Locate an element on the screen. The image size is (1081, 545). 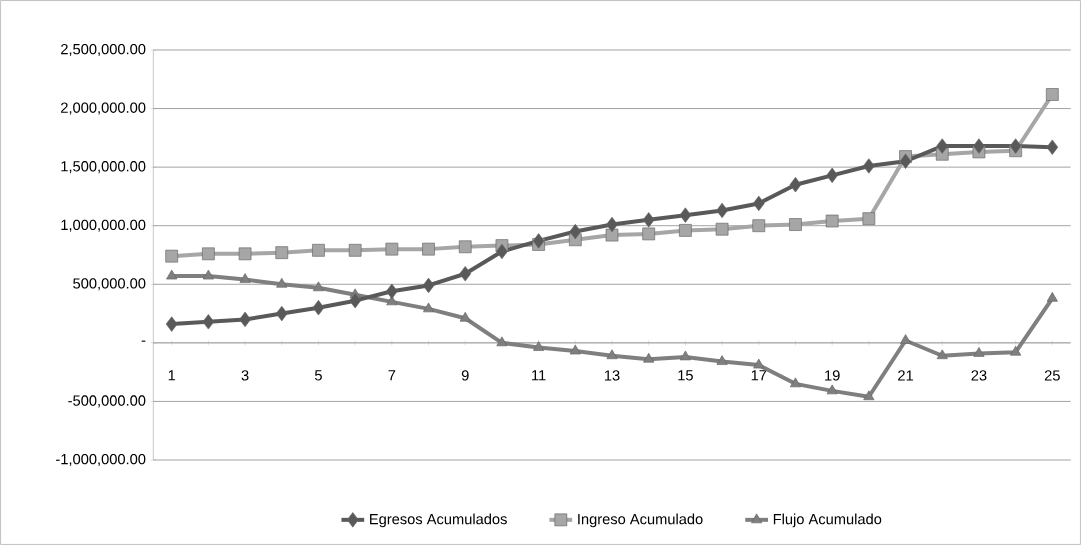
x-tick-label: 3 is located at coordinates (245, 375).